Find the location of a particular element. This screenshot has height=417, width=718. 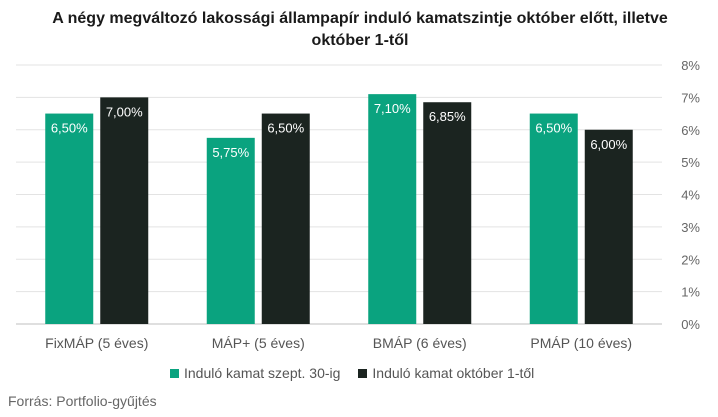

y-tick-label: 3% is located at coordinates (690, 227).